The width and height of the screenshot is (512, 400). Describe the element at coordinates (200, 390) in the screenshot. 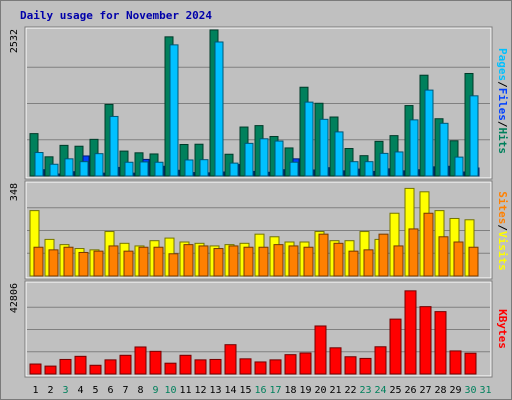

I see `x-label-day-12: 12` at that location.